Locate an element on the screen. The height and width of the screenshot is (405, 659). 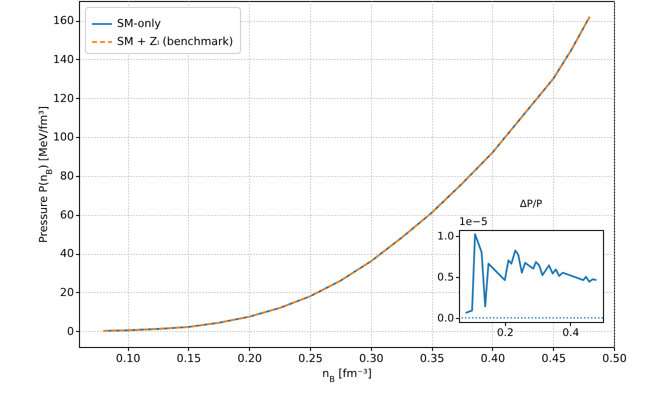
y-tick-label: 160 is located at coordinates (63, 21).